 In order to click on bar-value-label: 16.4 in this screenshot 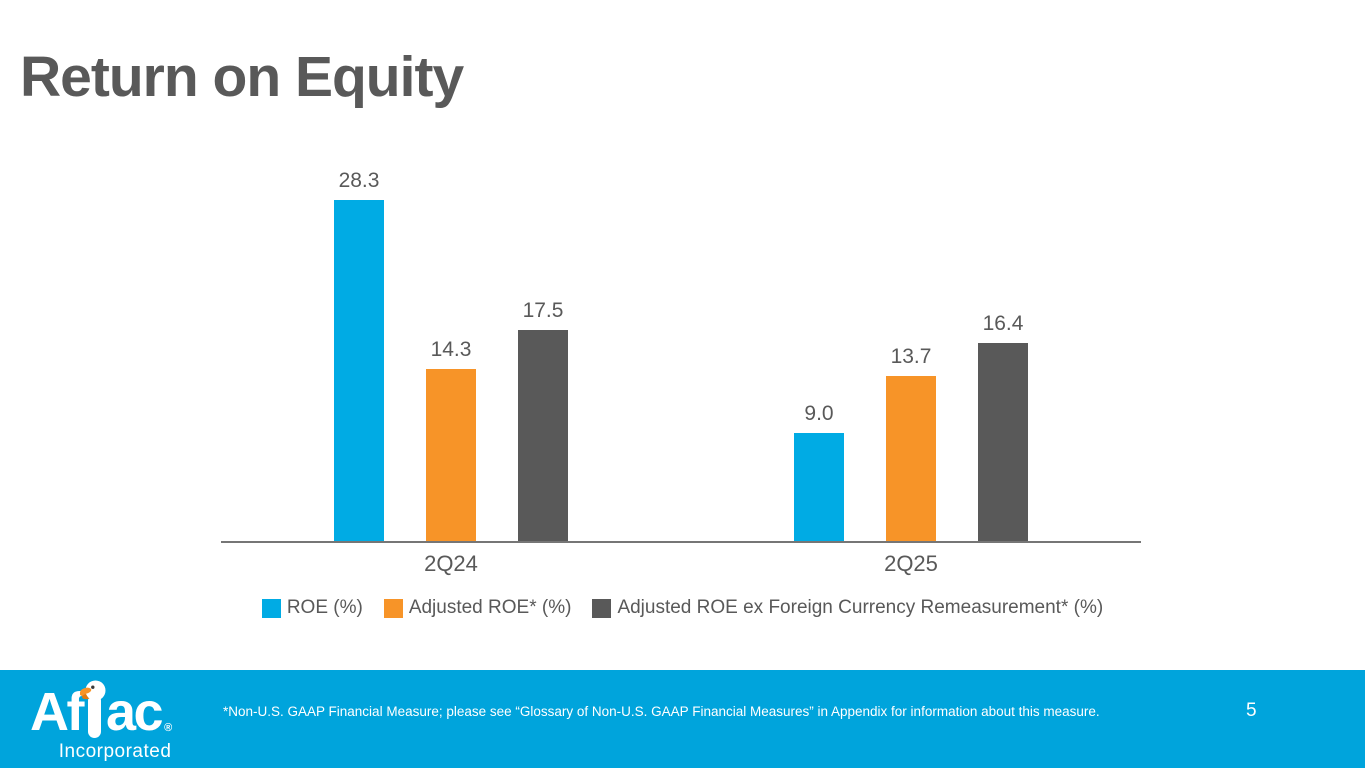, I will do `click(1003, 323)`.